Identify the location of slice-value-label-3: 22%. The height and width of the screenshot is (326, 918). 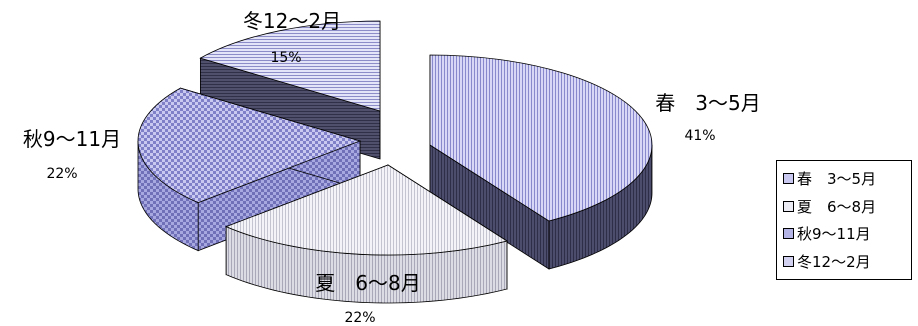
(61, 174).